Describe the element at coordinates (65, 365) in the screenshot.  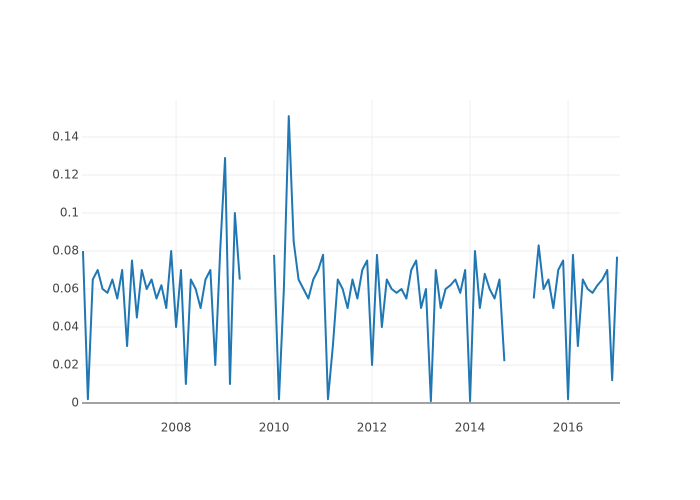
I see `y-tick-label: 0.02` at that location.